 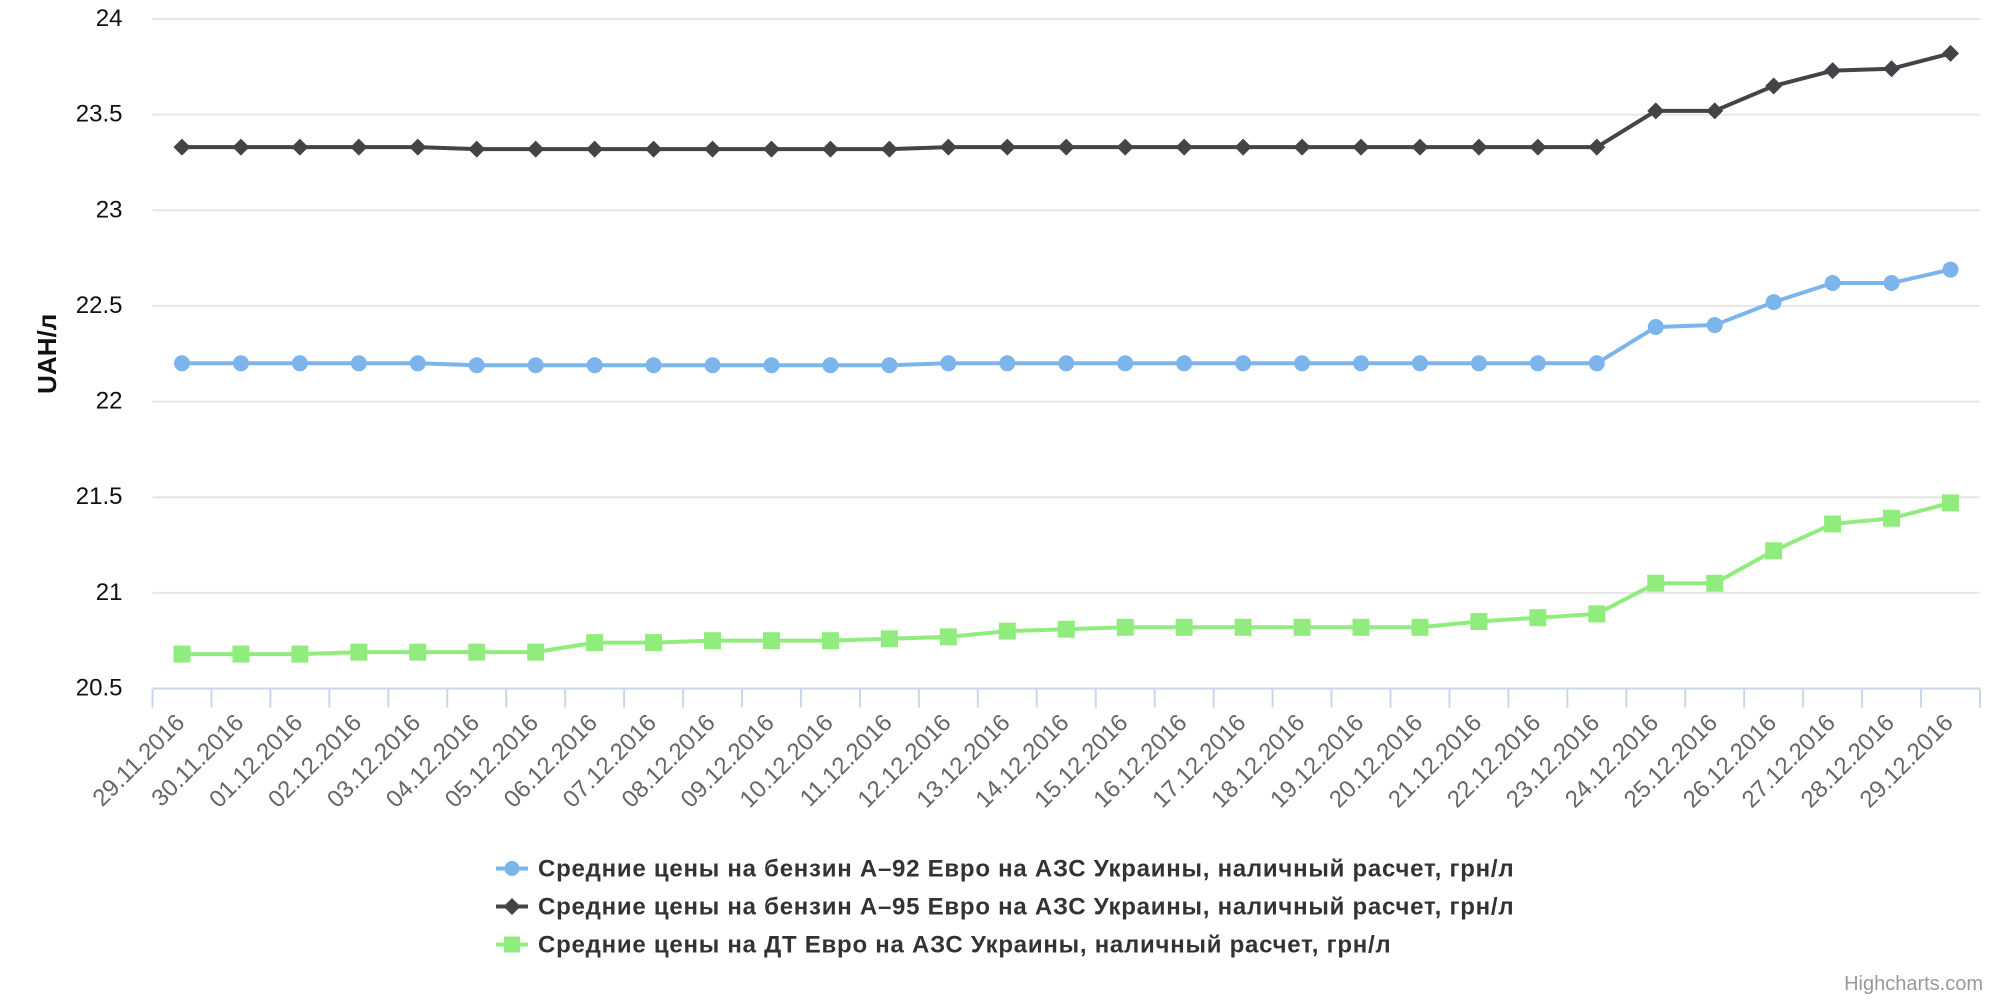 I want to click on svg-text: 20.5, so click(x=99, y=688).